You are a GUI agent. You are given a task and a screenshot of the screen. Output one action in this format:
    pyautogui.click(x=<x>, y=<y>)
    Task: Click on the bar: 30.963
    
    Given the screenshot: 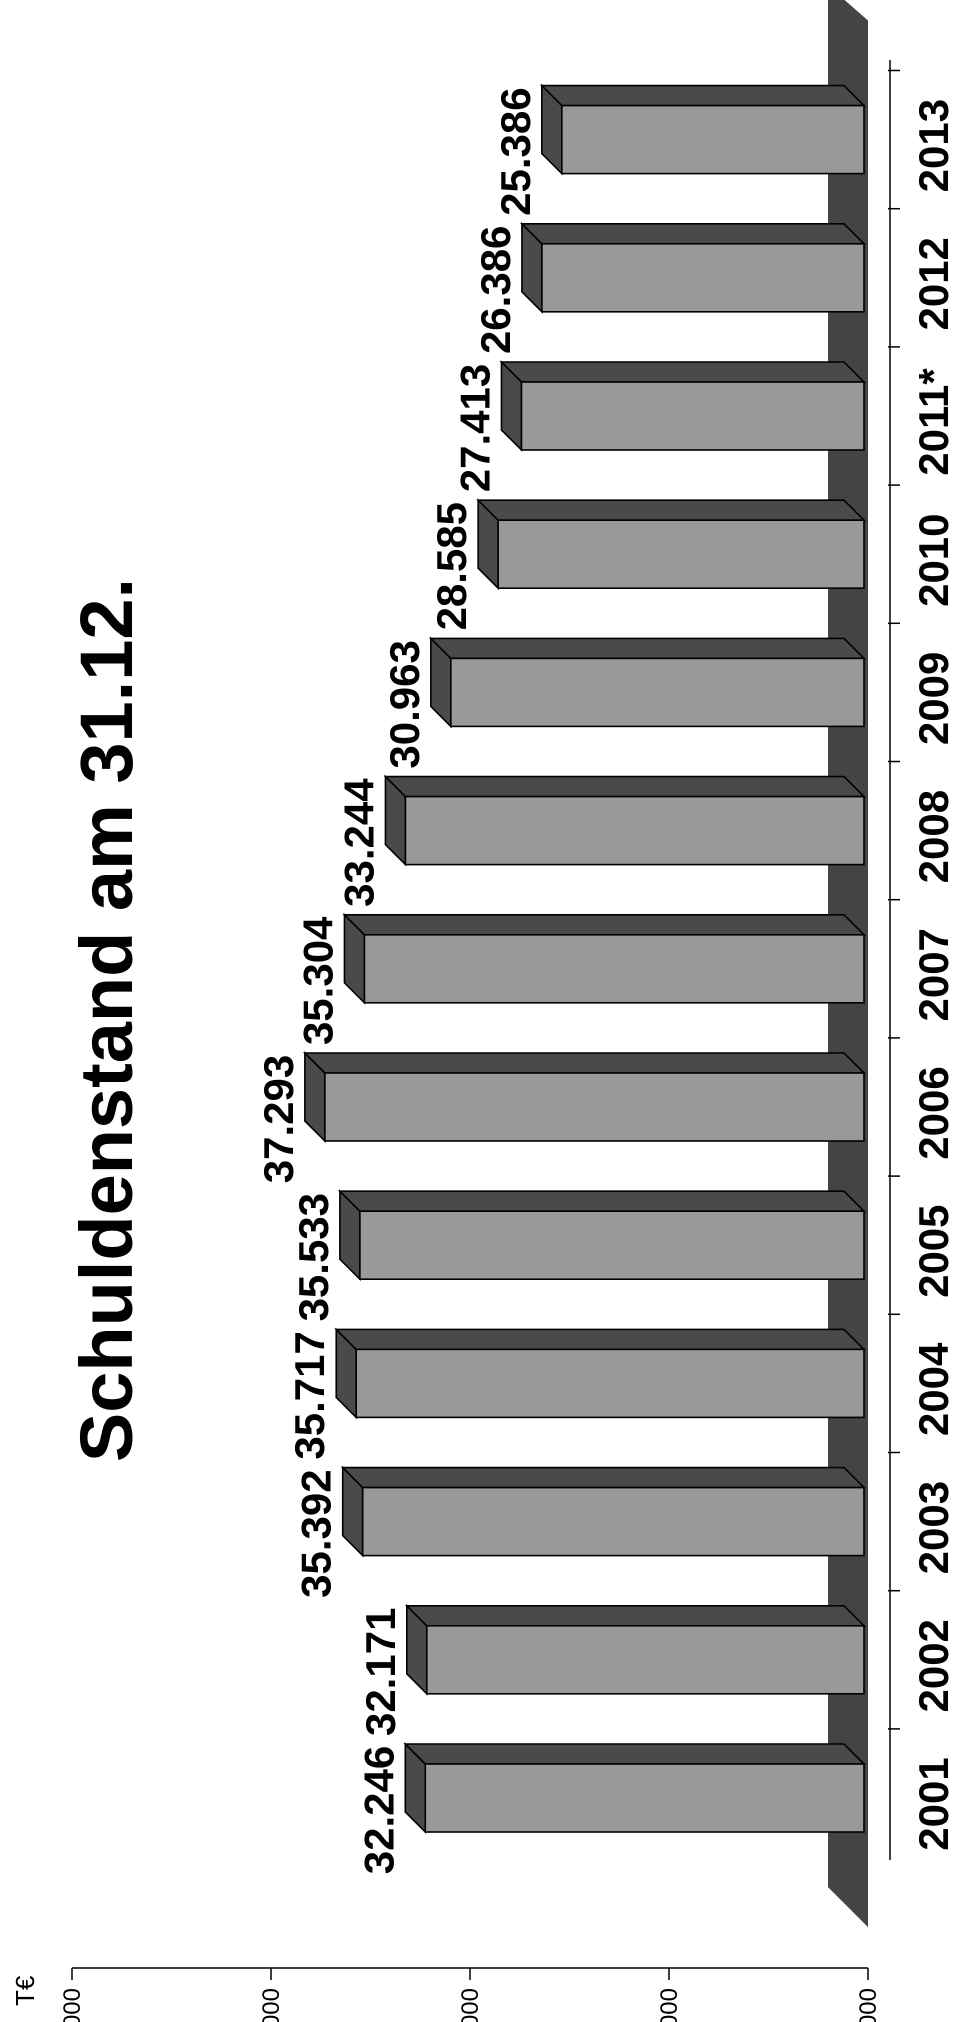 What is the action you would take?
    pyautogui.click(x=623, y=702)
    